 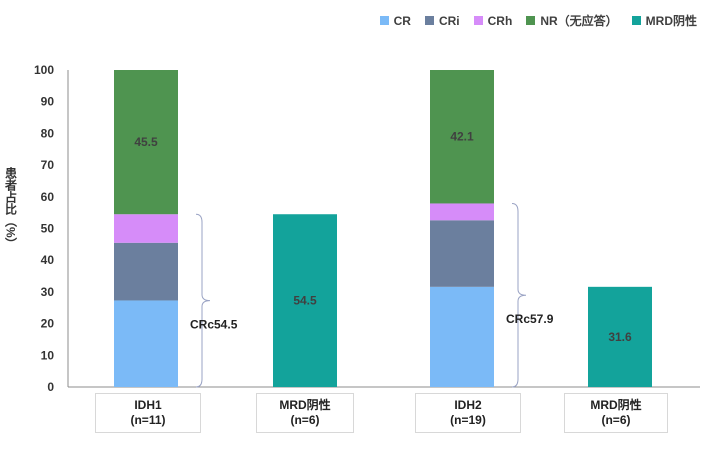 I want to click on y-tick-label-70: 70, so click(x=48, y=165).